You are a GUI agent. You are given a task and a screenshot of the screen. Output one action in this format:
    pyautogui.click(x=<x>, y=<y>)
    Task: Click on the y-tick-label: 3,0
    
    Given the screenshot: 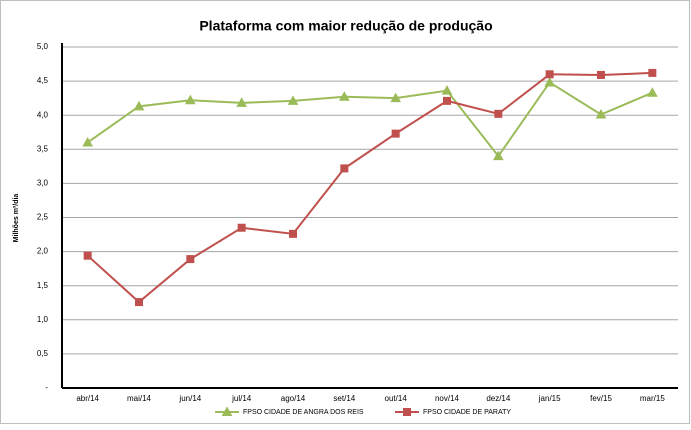 What is the action you would take?
    pyautogui.click(x=43, y=183)
    